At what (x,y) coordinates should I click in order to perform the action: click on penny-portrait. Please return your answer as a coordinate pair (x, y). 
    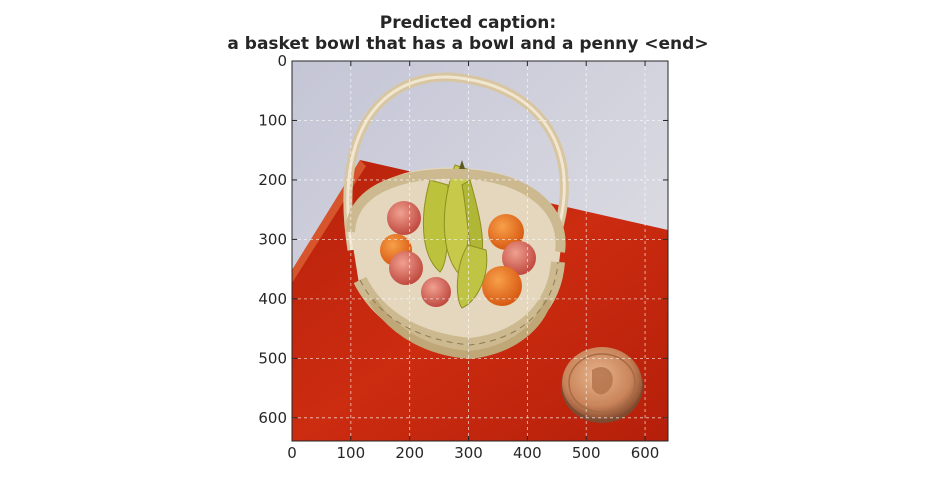
    Looking at the image, I should click on (602, 381).